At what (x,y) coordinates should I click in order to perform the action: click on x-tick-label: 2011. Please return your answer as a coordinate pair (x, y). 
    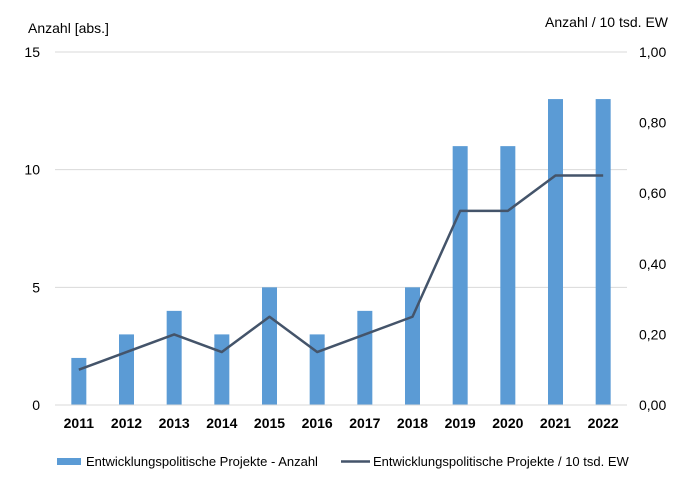
    Looking at the image, I should click on (79, 423).